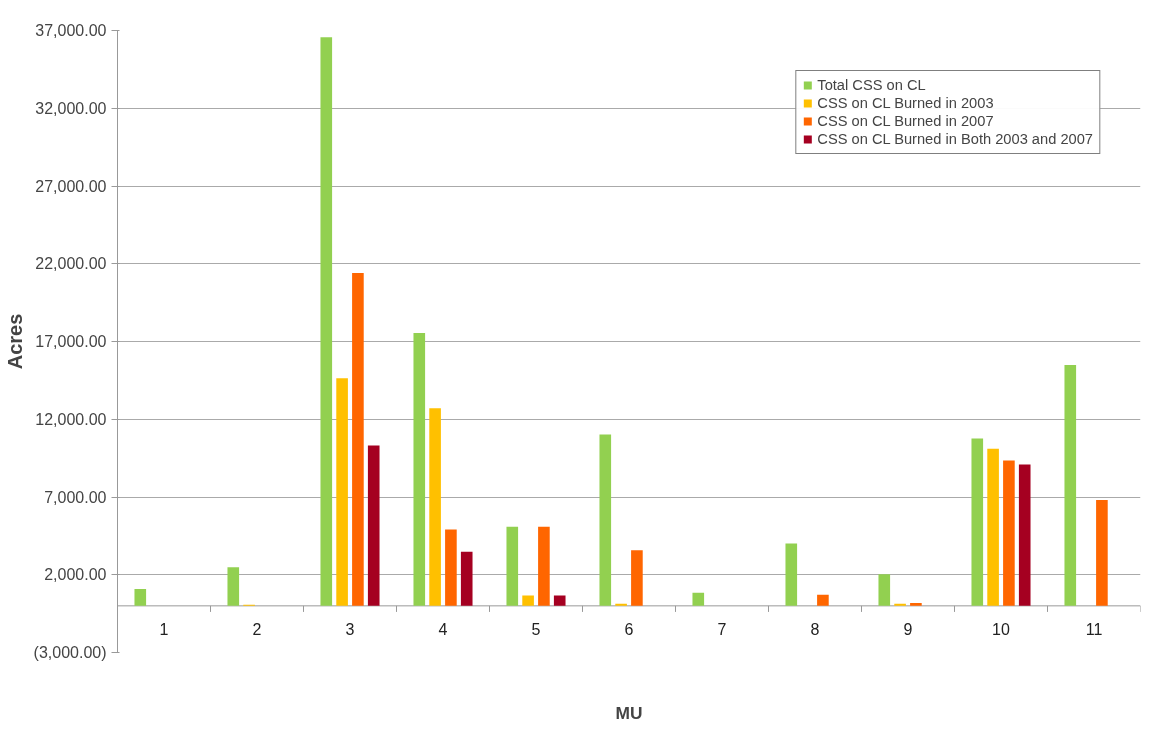  Describe the element at coordinates (1001, 630) in the screenshot. I see `x-tick-label: 10` at that location.